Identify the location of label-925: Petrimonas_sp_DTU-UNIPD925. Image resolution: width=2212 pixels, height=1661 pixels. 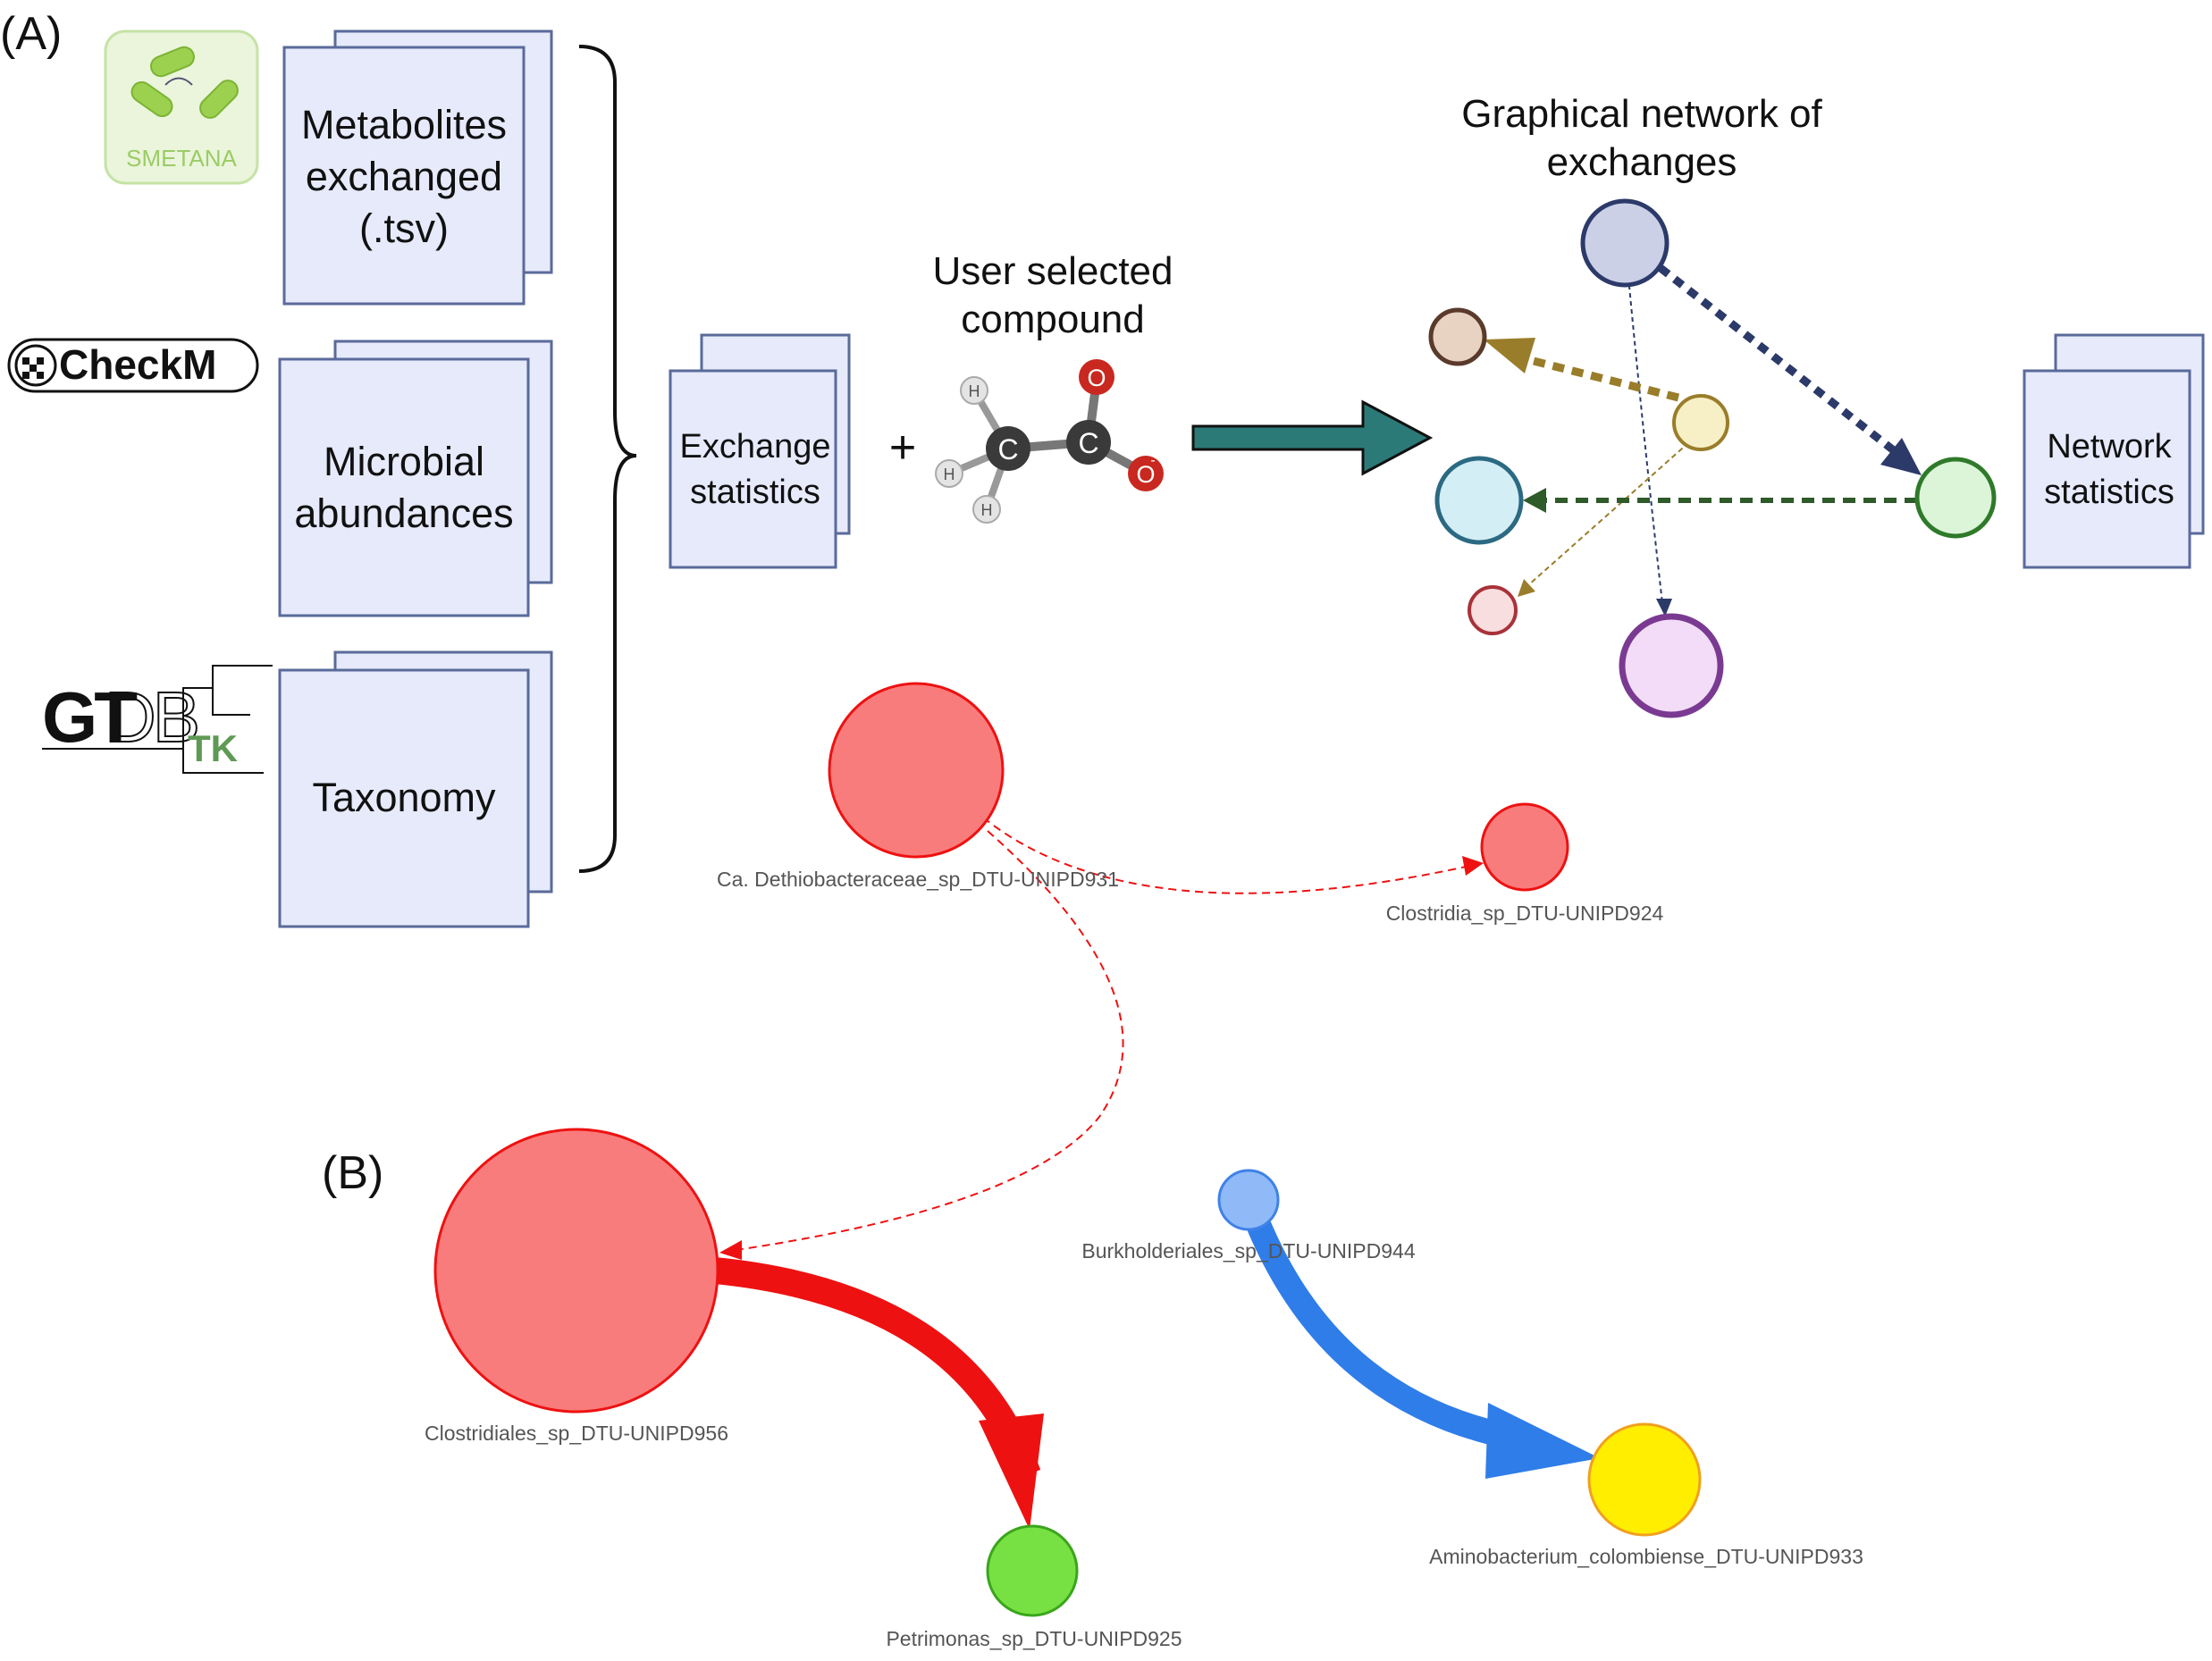
(1034, 1638).